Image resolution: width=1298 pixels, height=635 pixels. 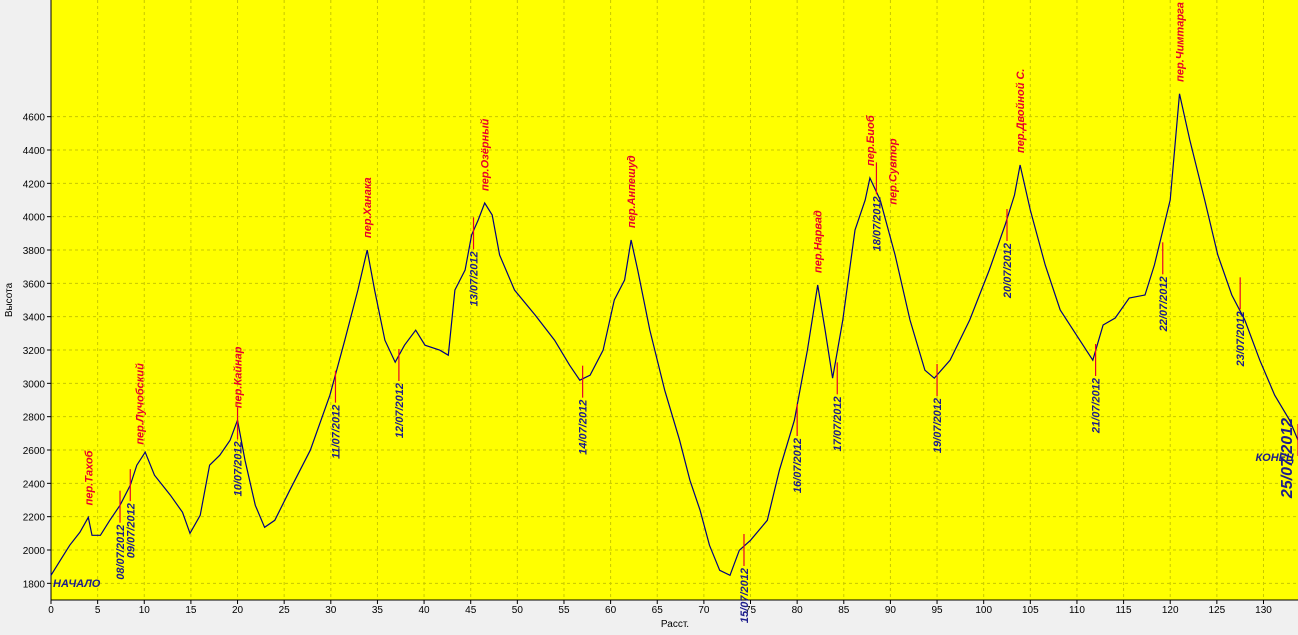 I want to click on x-tick-label: 60, so click(x=611, y=610).